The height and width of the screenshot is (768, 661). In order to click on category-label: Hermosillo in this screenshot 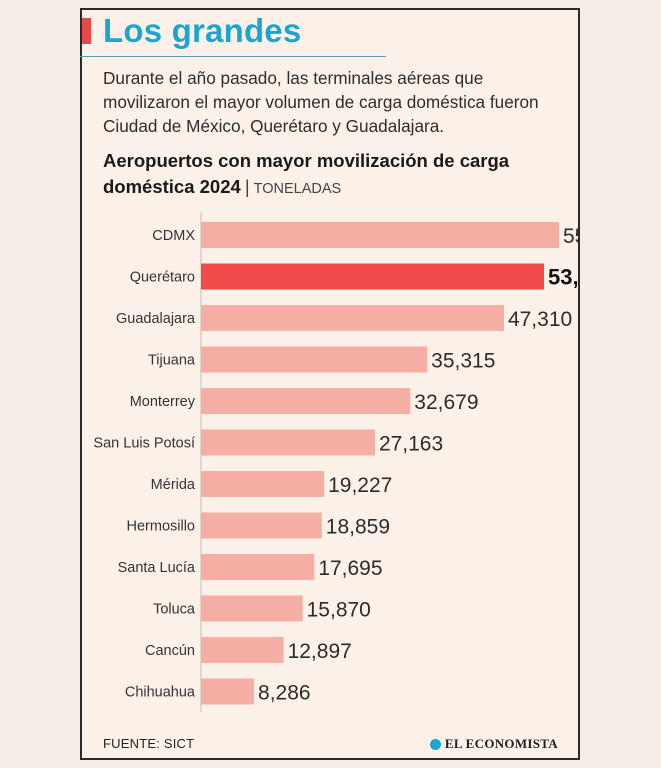, I will do `click(161, 527)`.